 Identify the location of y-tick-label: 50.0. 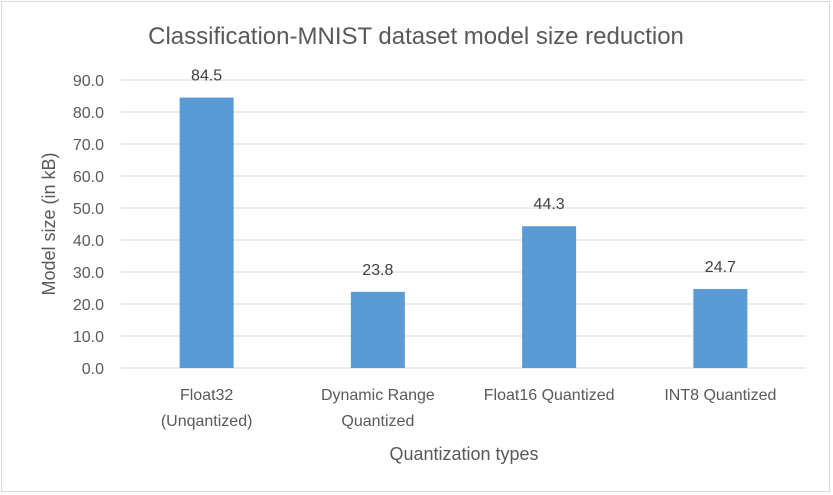
(88, 209).